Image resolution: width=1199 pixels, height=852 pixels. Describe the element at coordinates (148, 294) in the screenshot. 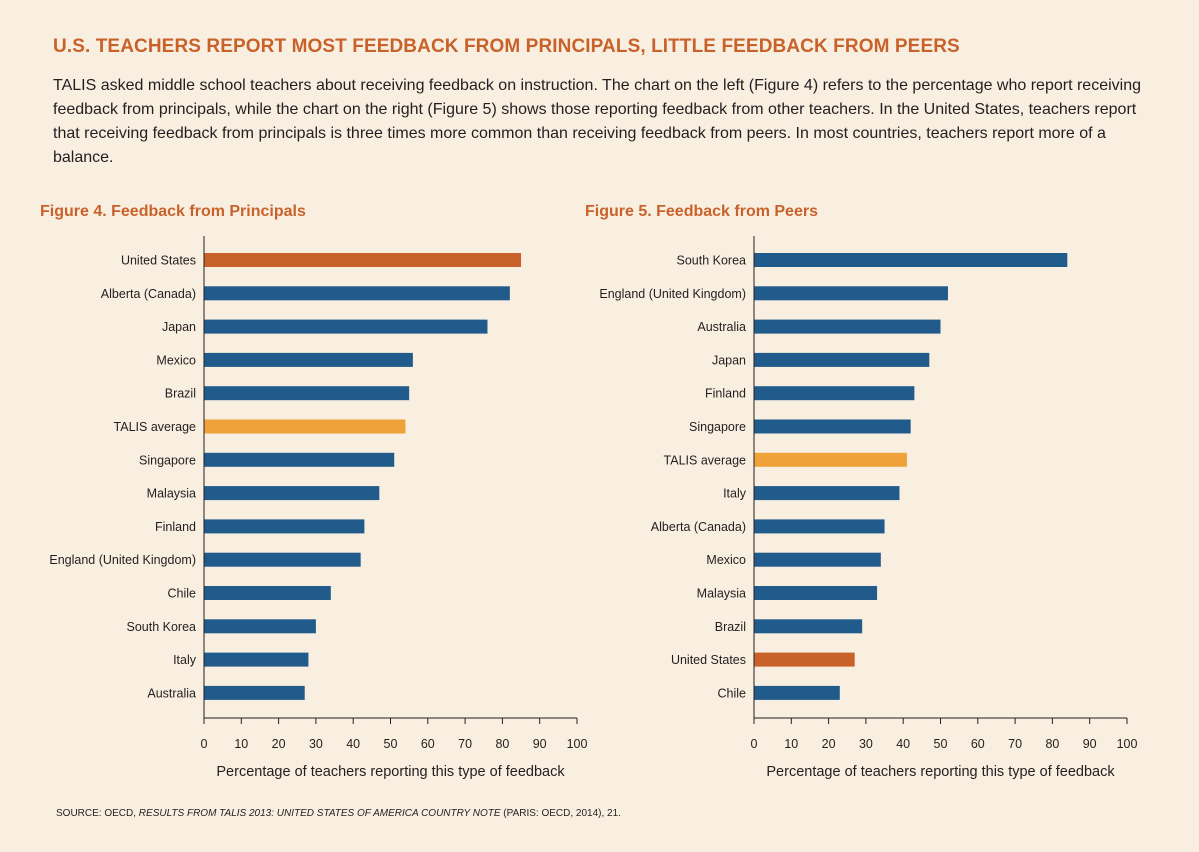

I see `fig4-category-label-alberta-canada: Alberta (Canada)` at that location.